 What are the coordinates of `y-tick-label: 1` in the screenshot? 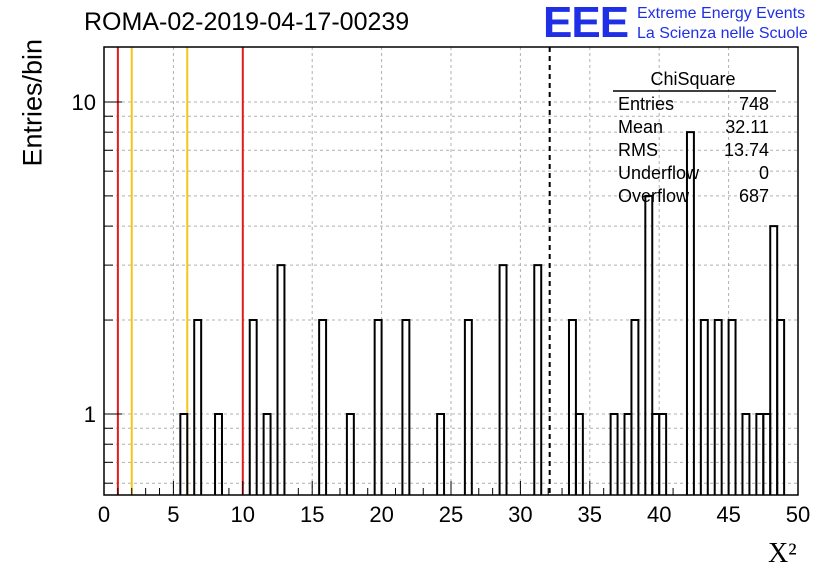 It's located at (90, 414).